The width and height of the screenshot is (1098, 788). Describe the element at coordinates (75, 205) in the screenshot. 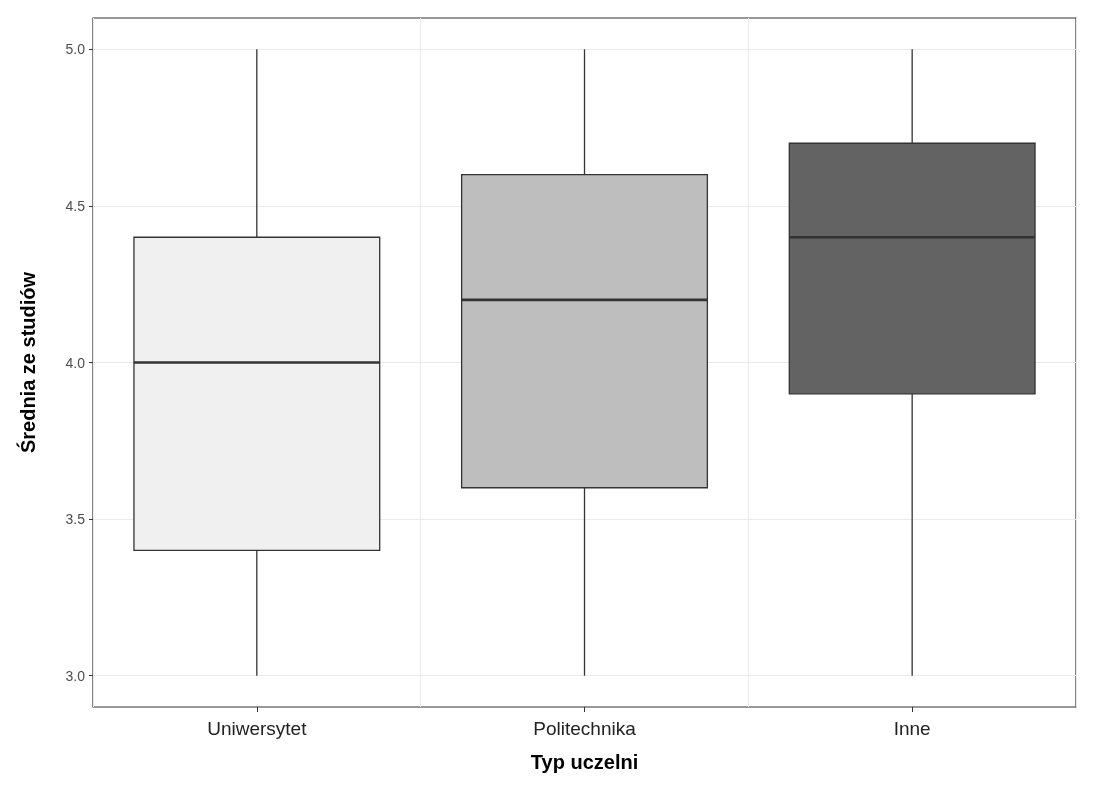

I see `y-tick-label: 4.5` at that location.